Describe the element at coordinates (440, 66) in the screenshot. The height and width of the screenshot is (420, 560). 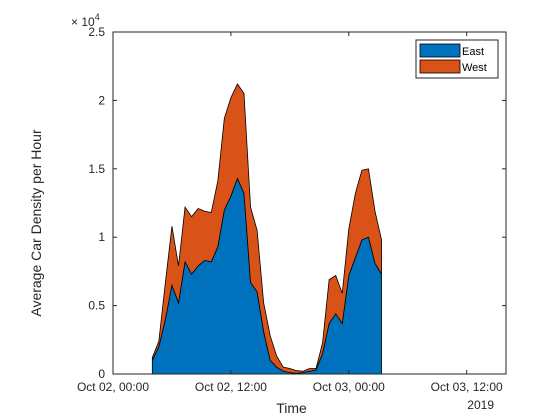
I see `legend-swatch-west` at that location.